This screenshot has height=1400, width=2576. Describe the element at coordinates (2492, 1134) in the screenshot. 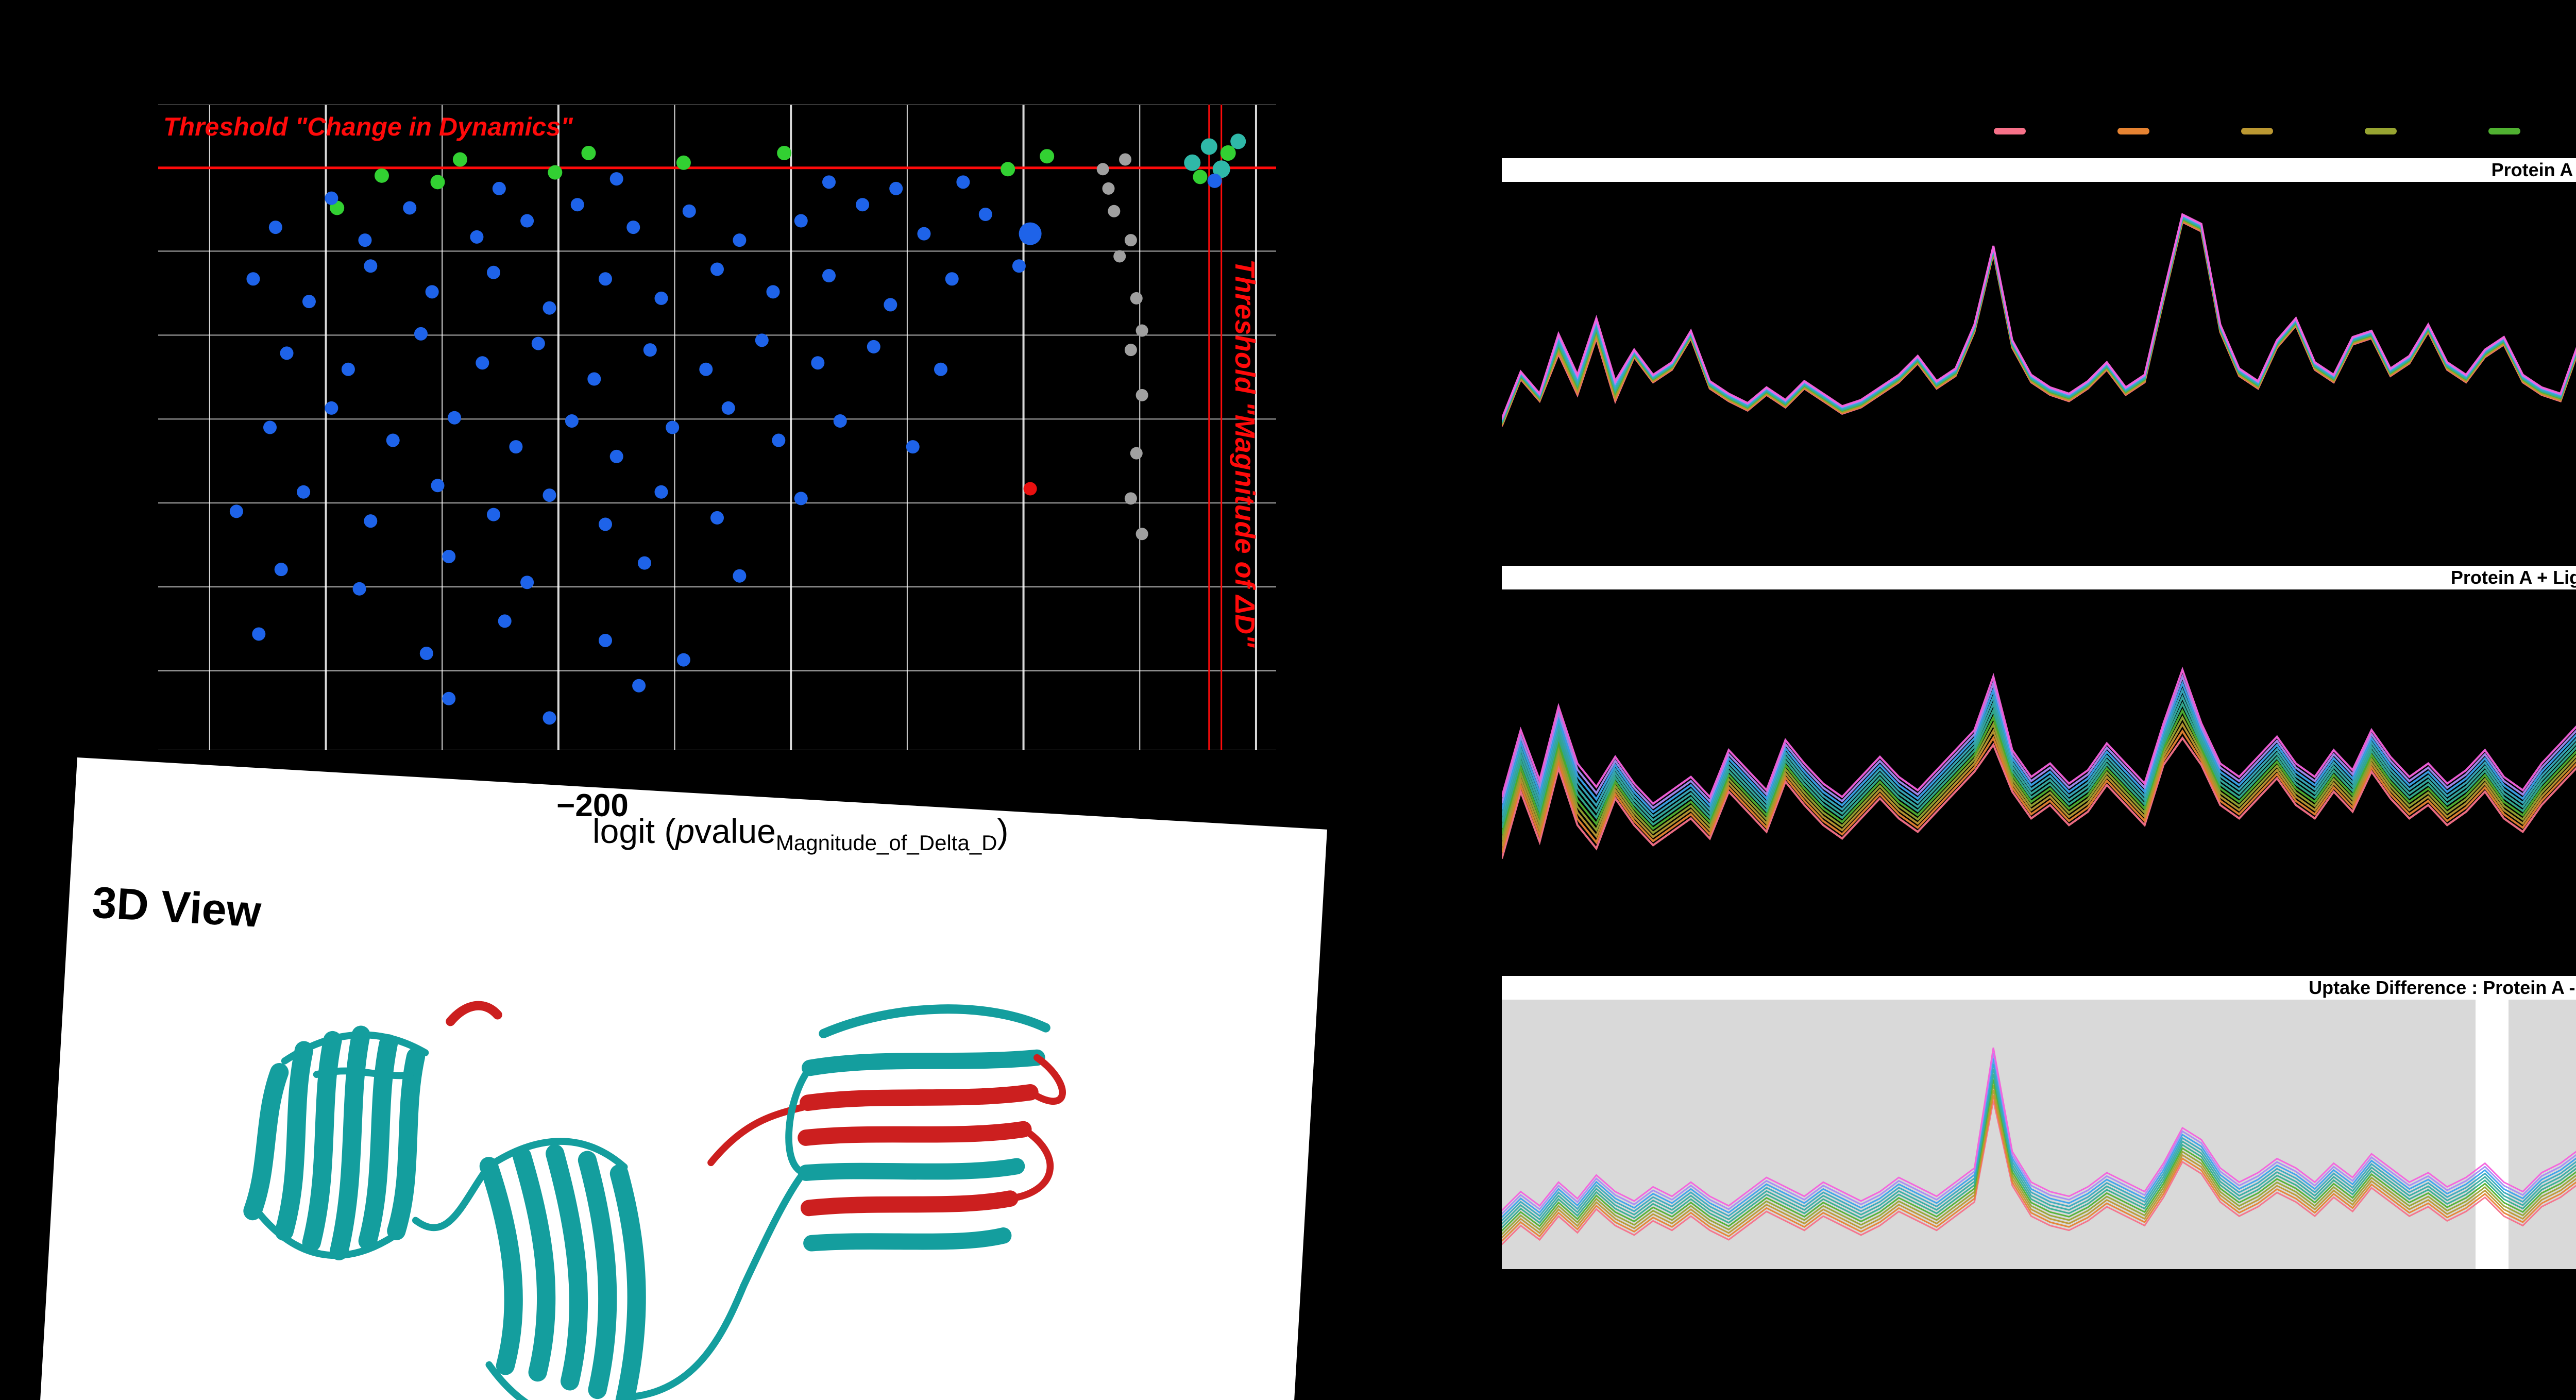

I see `region-separator` at that location.